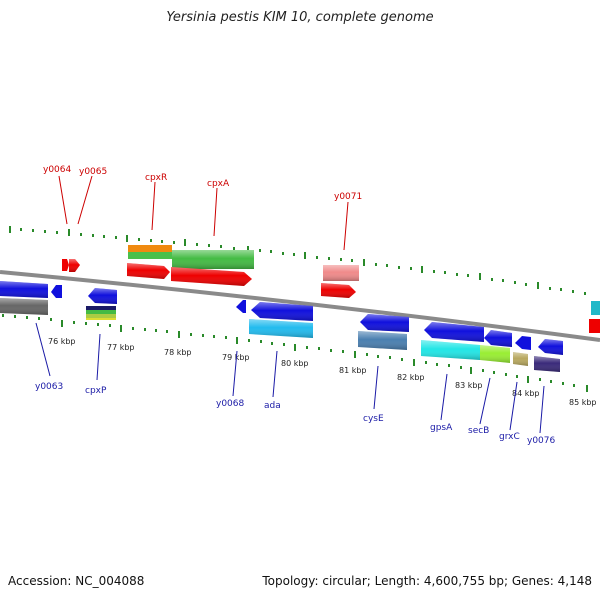 The image size is (600, 600). What do you see at coordinates (281, 320) in the screenshot?
I see `gene-ada-feature` at bounding box center [281, 320].